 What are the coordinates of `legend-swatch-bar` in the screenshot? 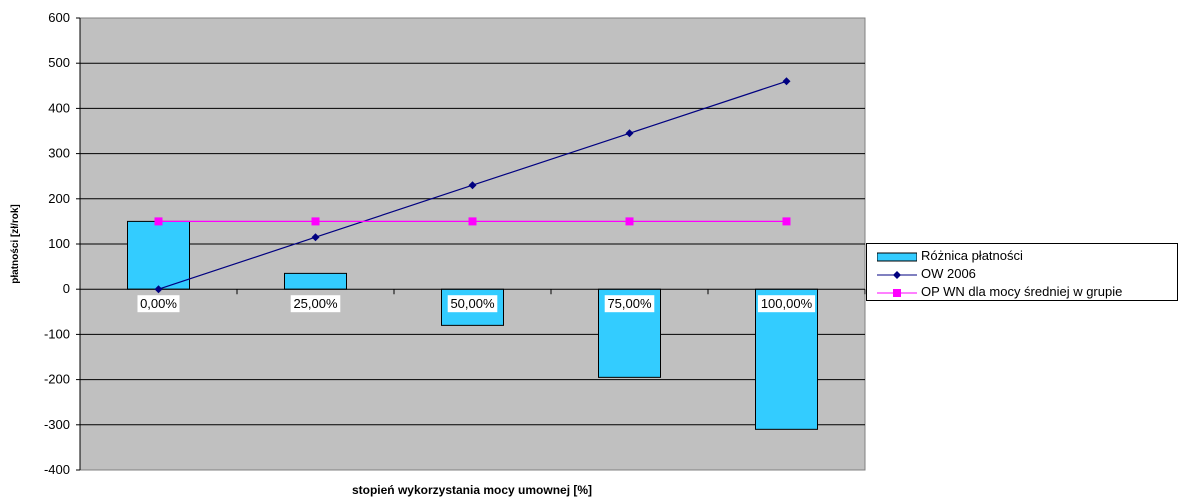 It's located at (897, 256).